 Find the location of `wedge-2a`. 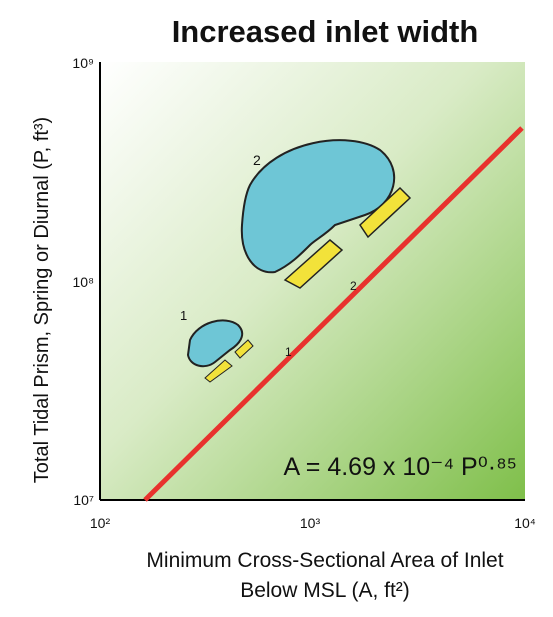

wedge-2a is located at coordinates (313, 264).